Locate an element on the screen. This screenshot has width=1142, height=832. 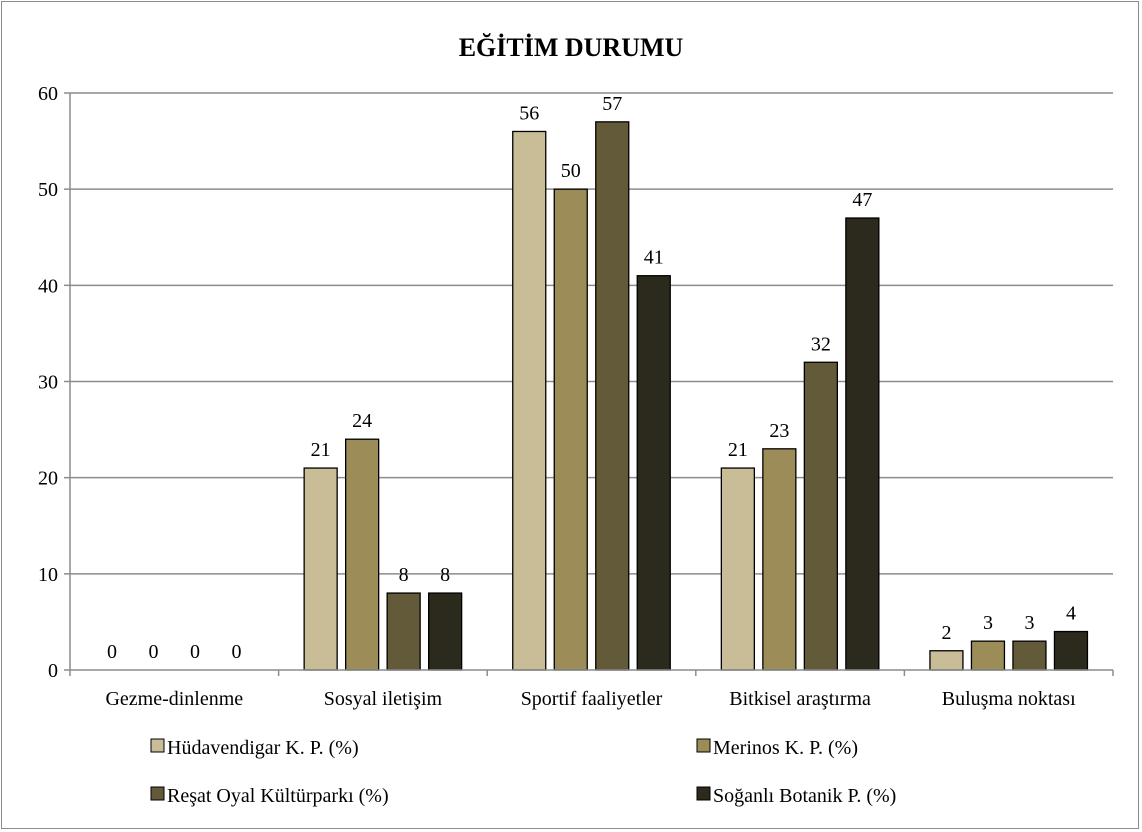
legend-item: Merinos K. P. (%) is located at coordinates (777, 748).